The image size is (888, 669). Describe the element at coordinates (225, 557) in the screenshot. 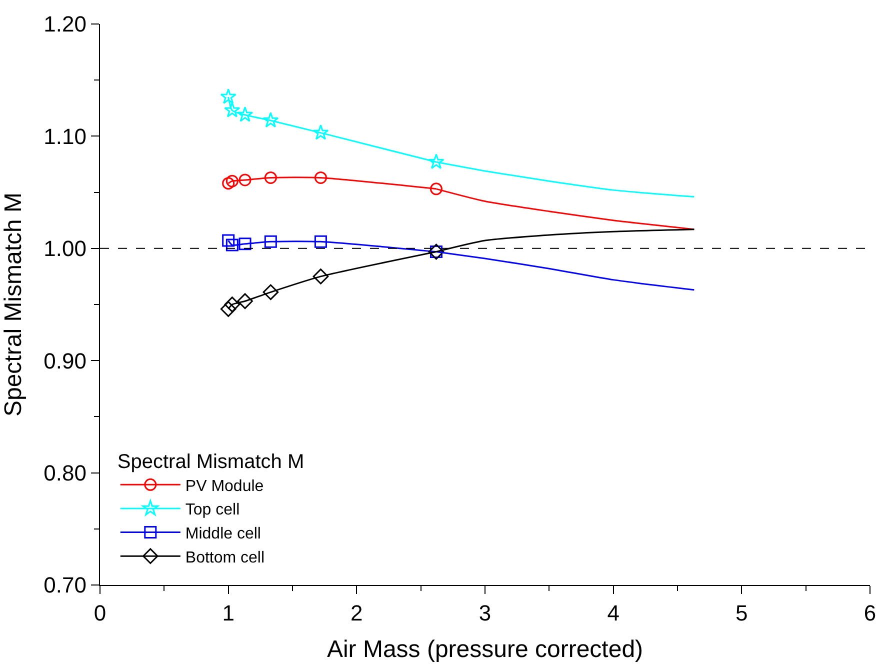

I see `legend-label: Bottom cell` at that location.